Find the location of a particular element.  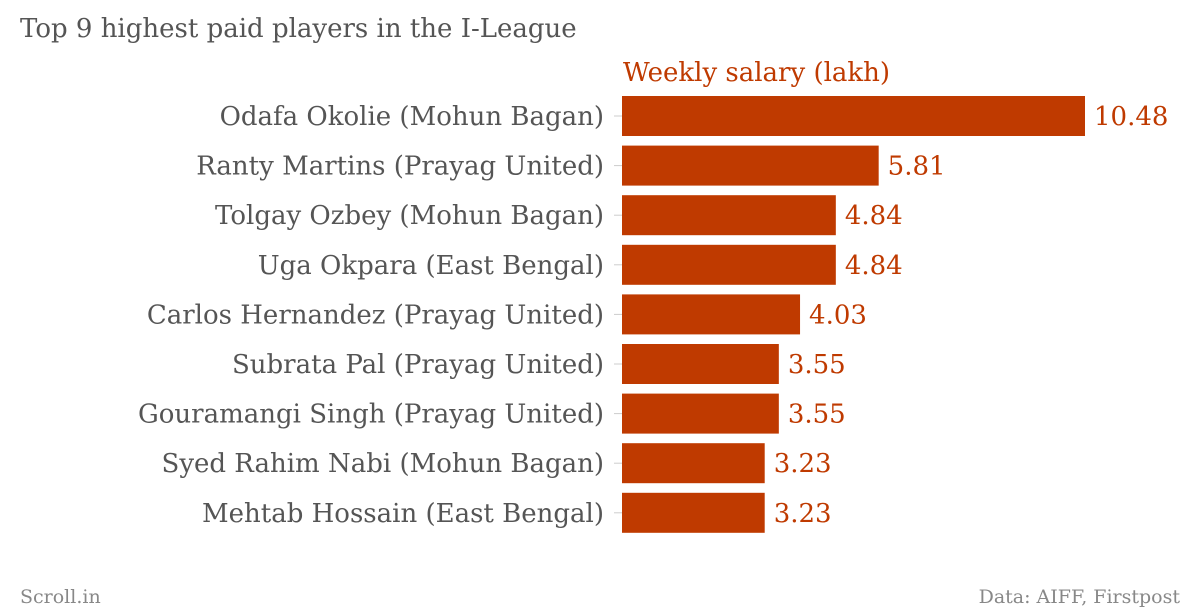

category-label: Gouramangi Singh (Prayag United) is located at coordinates (371, 415).